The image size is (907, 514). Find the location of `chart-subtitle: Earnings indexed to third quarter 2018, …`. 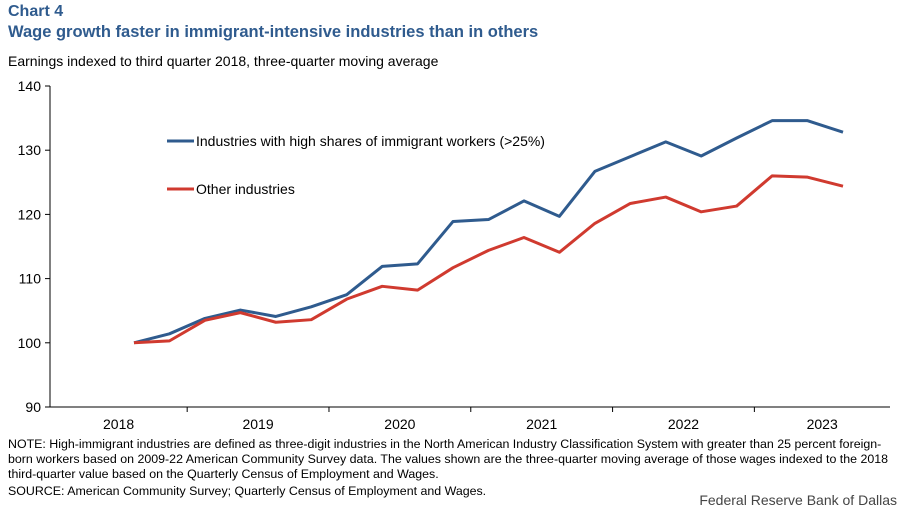

chart-subtitle: Earnings indexed to third quarter 2018, … is located at coordinates (223, 61).